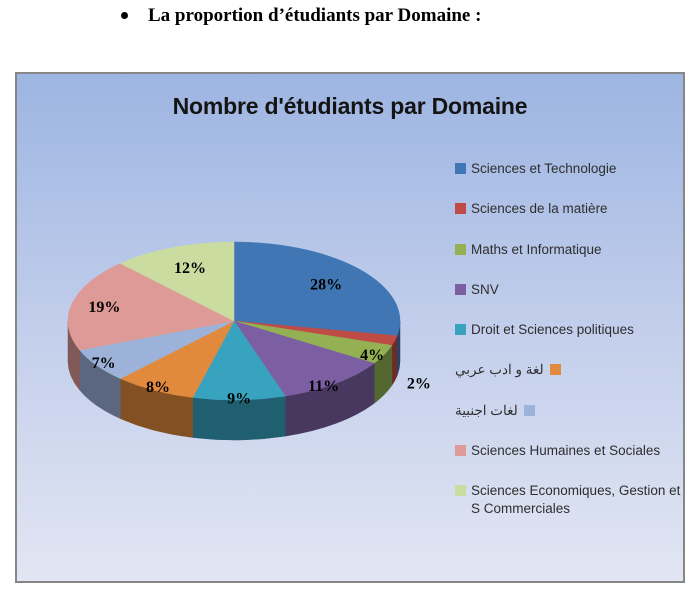  I want to click on legend-item: Sciences Humaines et Sociales, so click(574, 451).